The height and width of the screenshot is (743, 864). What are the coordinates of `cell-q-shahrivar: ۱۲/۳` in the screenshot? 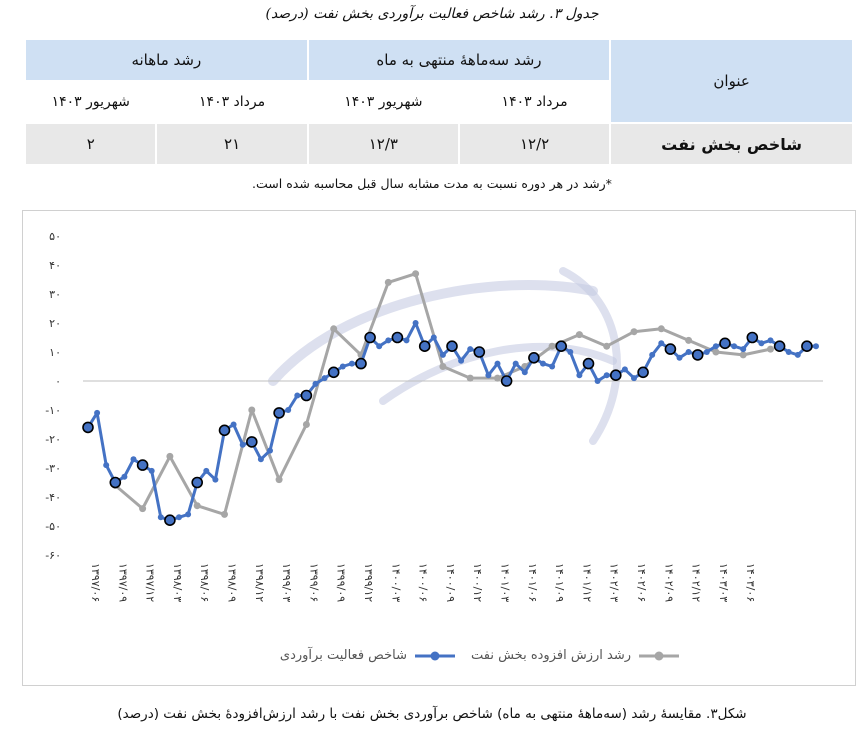 It's located at (383, 144).